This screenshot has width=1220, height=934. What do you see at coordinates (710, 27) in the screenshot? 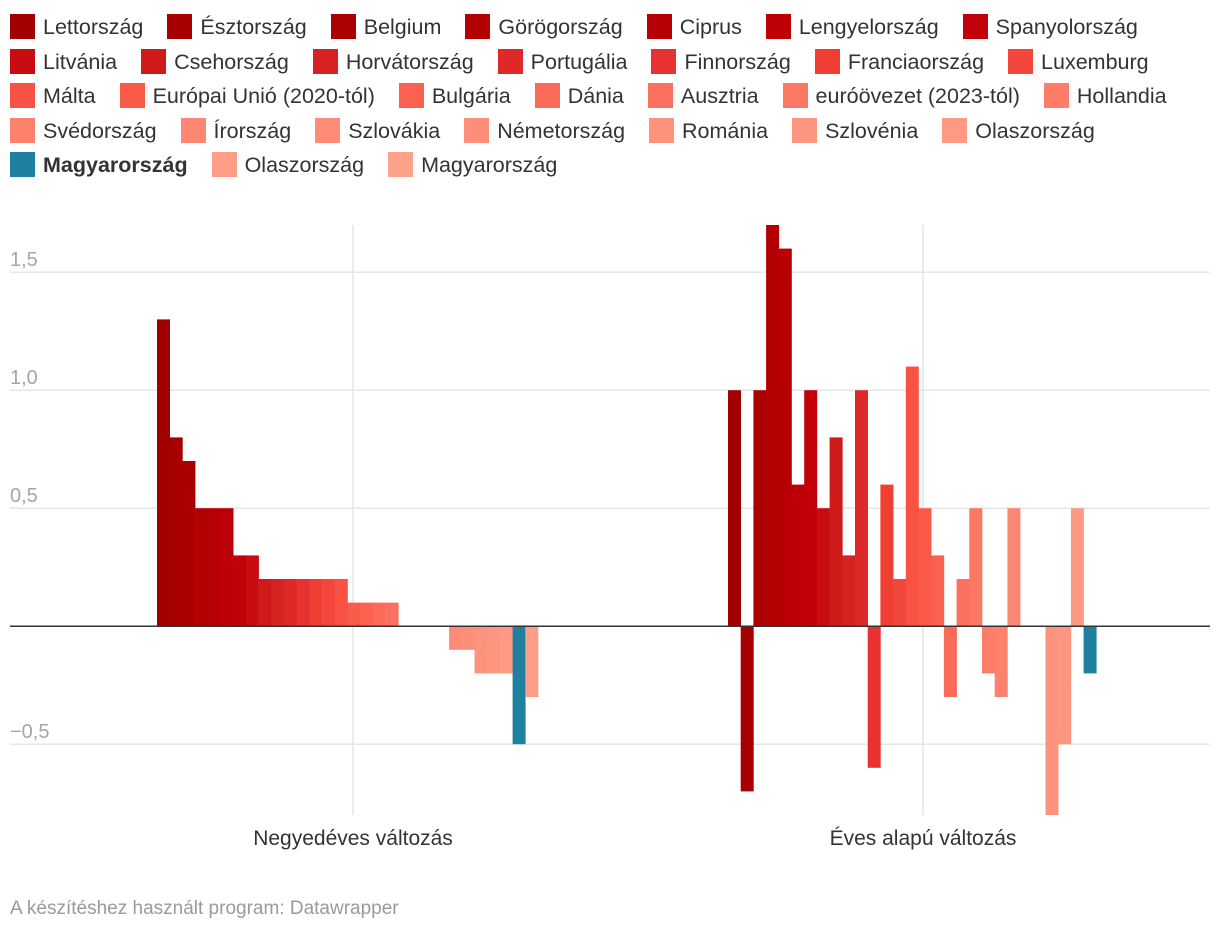
I see `legend-label: Ciprus` at bounding box center [710, 27].